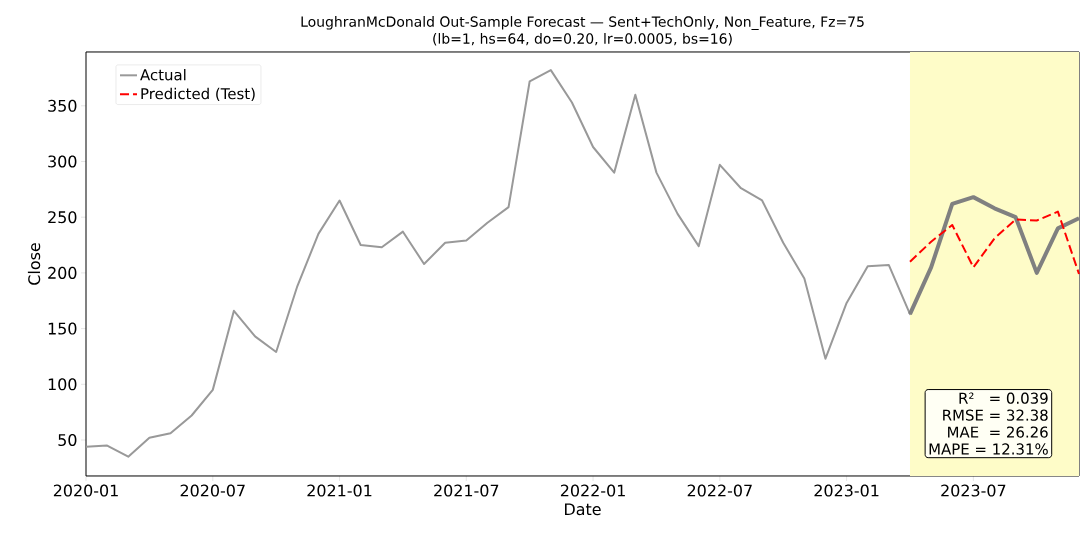 This screenshot has height=538, width=1092. What do you see at coordinates (34, 264) in the screenshot?
I see `y-axis-title: Close` at bounding box center [34, 264].